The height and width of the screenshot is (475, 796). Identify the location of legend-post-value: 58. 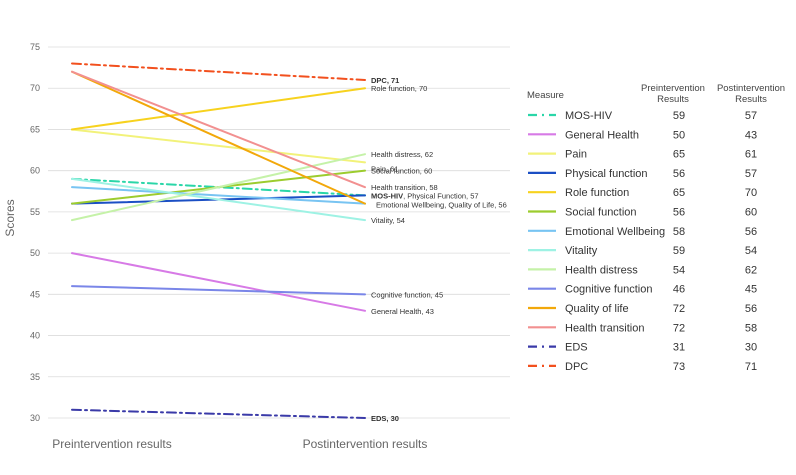
(751, 328).